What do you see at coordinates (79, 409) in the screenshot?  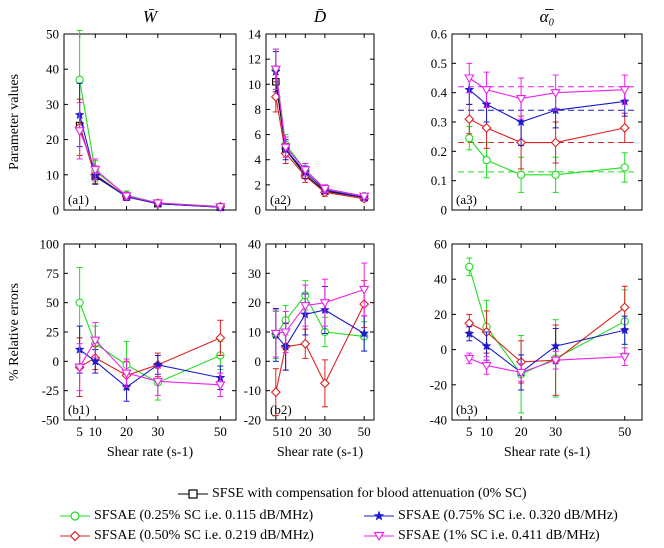 I see `panel-label: (b1)` at bounding box center [79, 409].